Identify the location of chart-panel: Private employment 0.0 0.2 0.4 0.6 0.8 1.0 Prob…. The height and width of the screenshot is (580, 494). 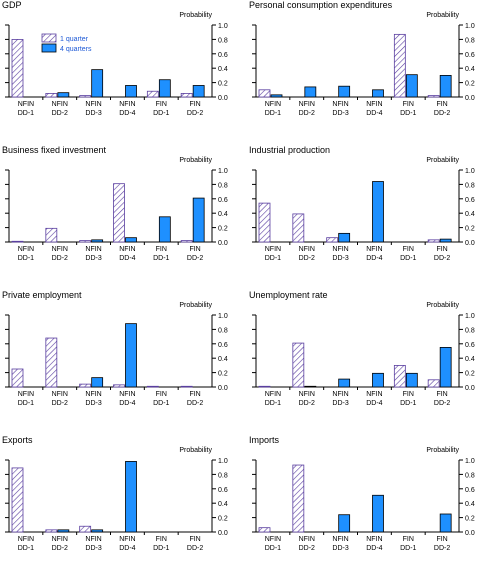
(123, 362).